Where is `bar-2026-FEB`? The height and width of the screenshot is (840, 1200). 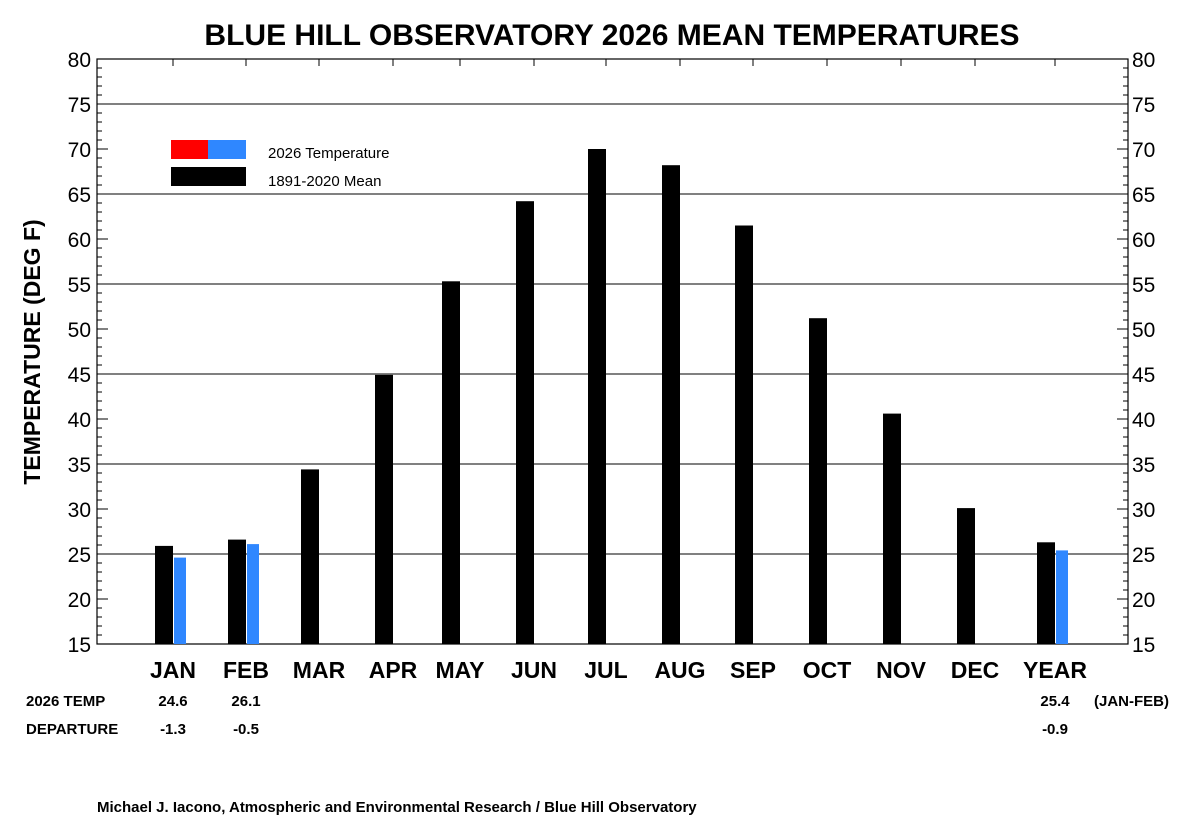
bar-2026-FEB is located at coordinates (253, 594).